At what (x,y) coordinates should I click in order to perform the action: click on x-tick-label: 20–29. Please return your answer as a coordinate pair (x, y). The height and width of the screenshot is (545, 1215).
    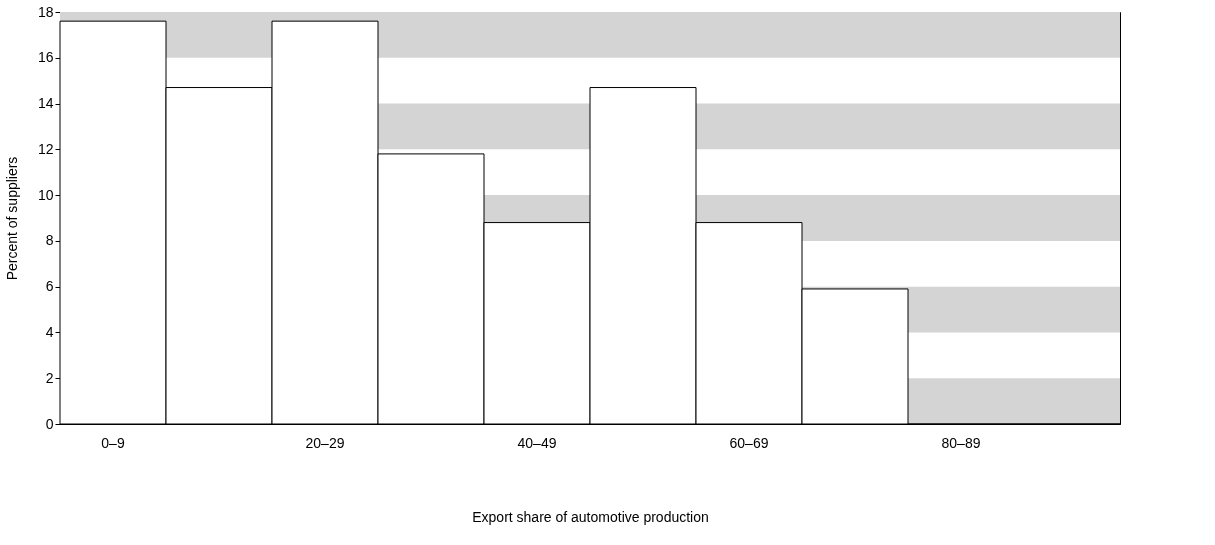
    Looking at the image, I should click on (325, 442).